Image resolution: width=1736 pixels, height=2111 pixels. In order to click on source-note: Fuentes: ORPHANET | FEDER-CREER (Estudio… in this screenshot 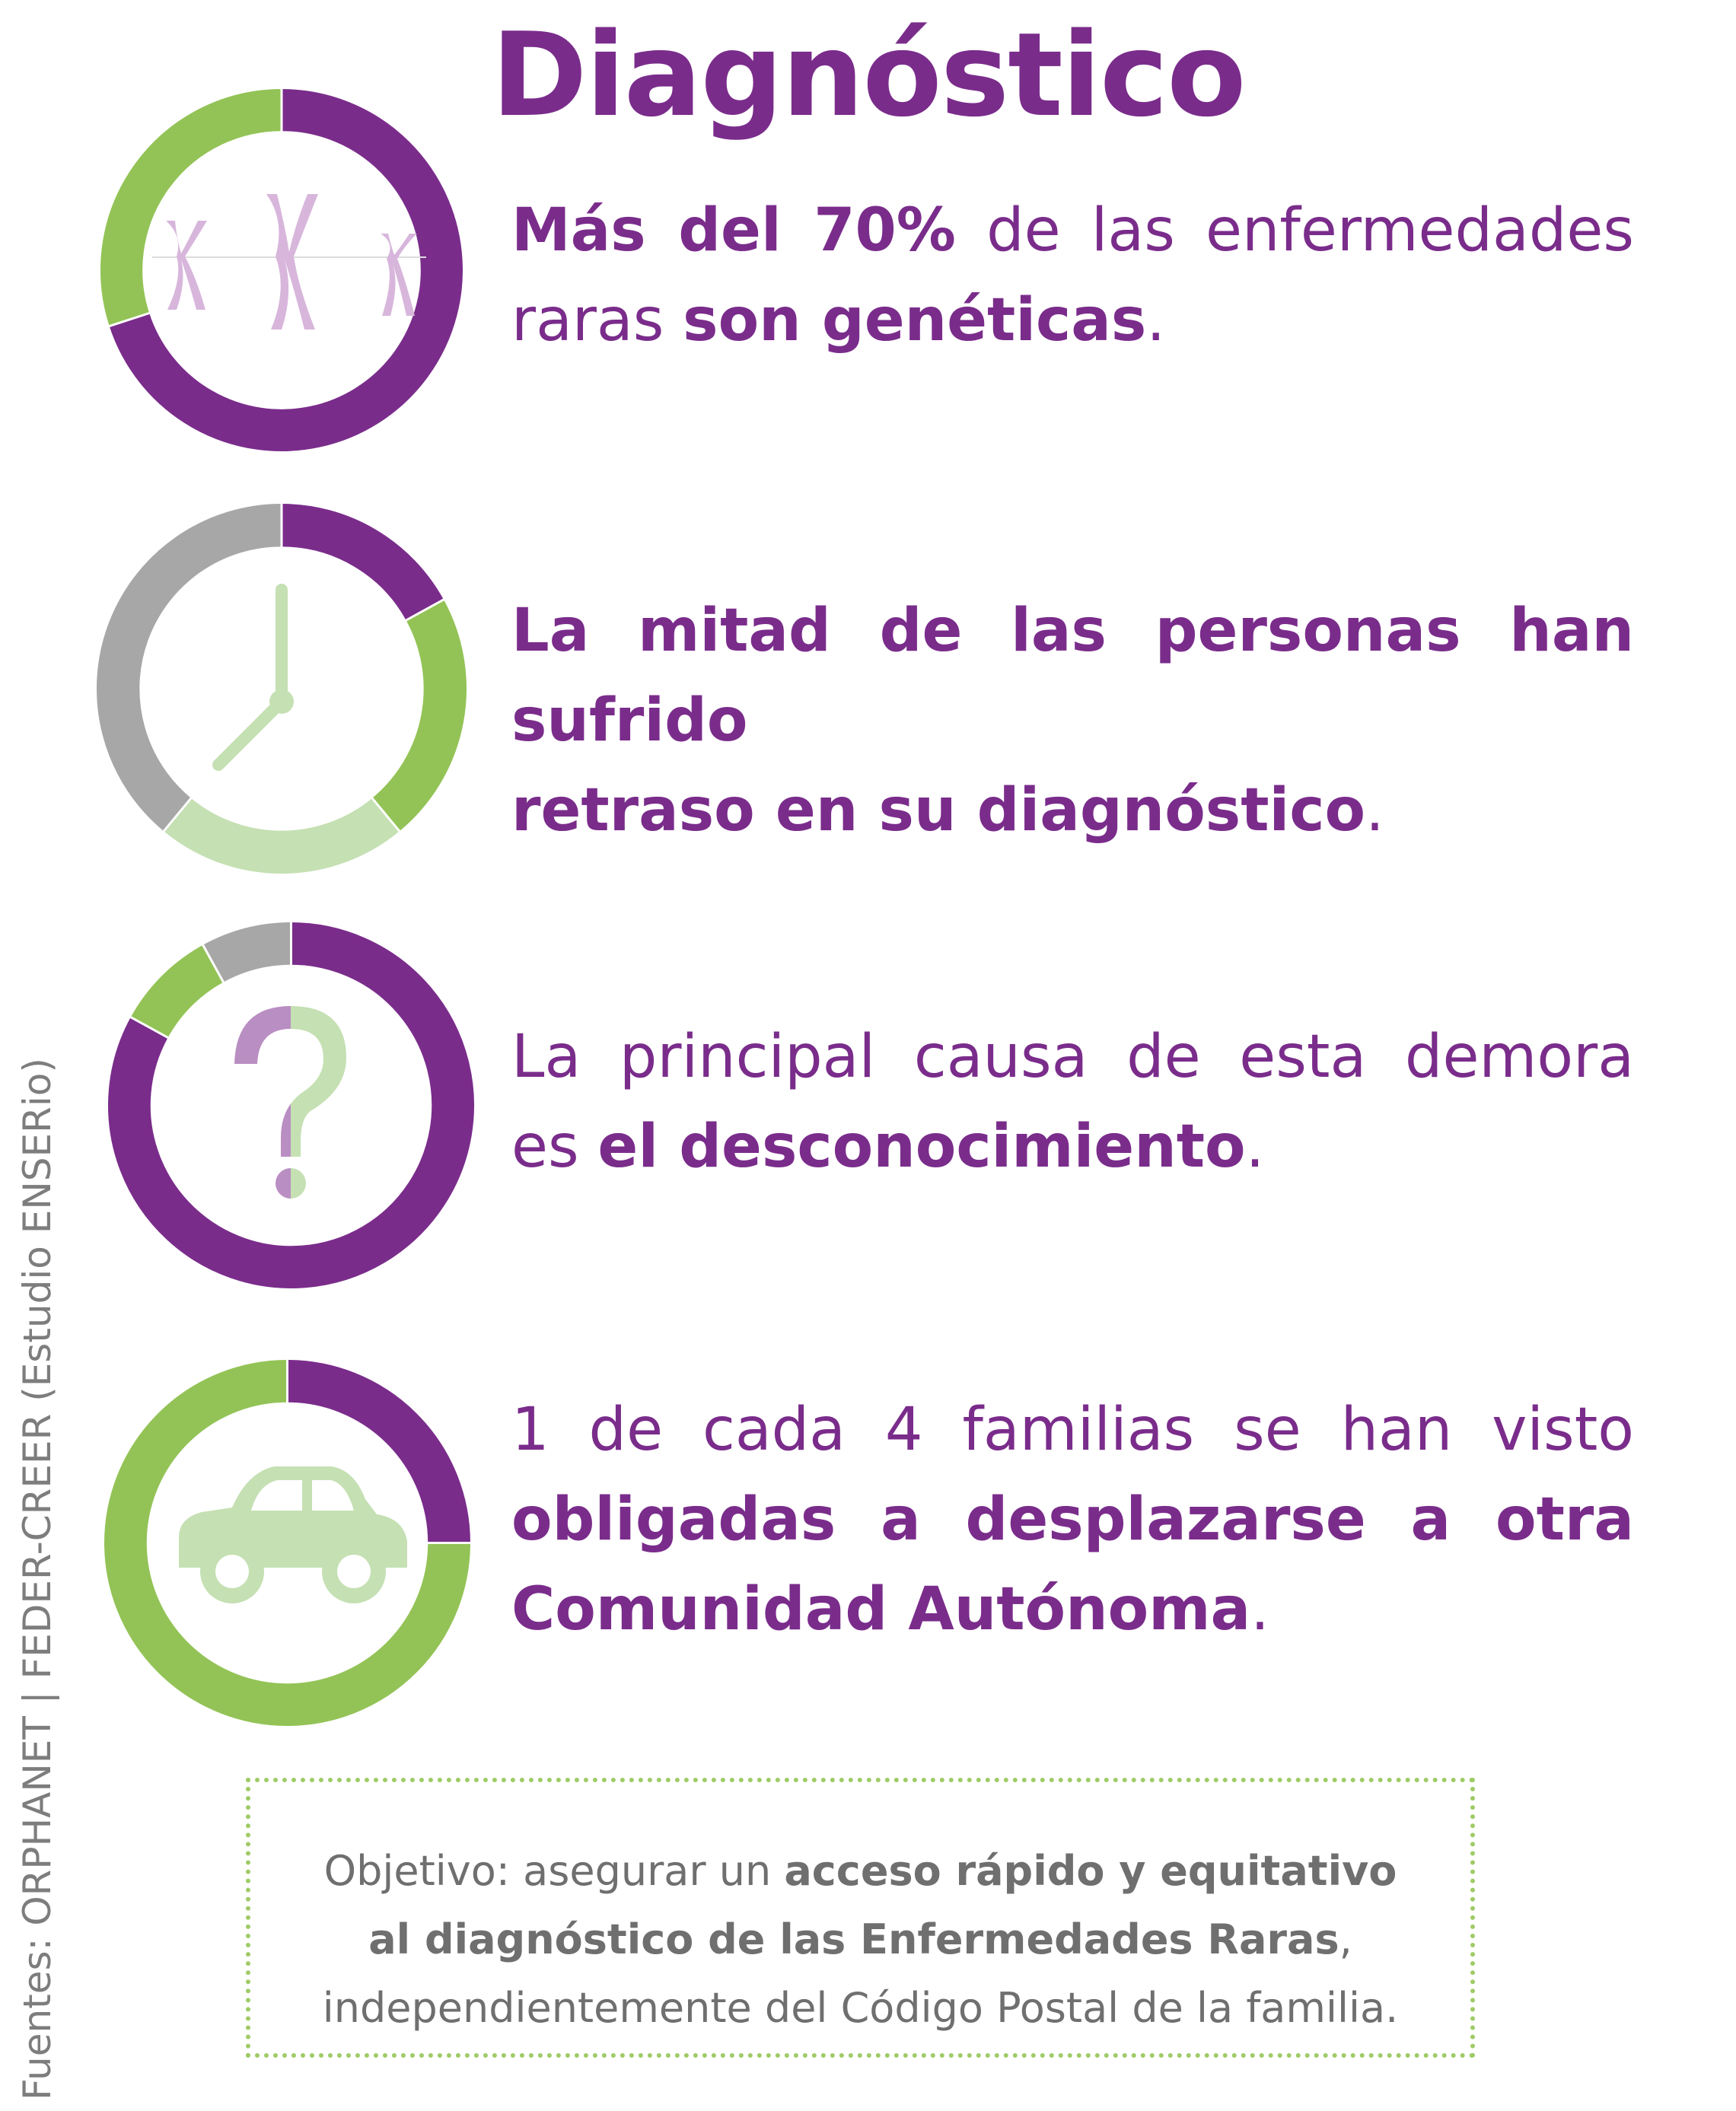, I will do `click(37, 1579)`.